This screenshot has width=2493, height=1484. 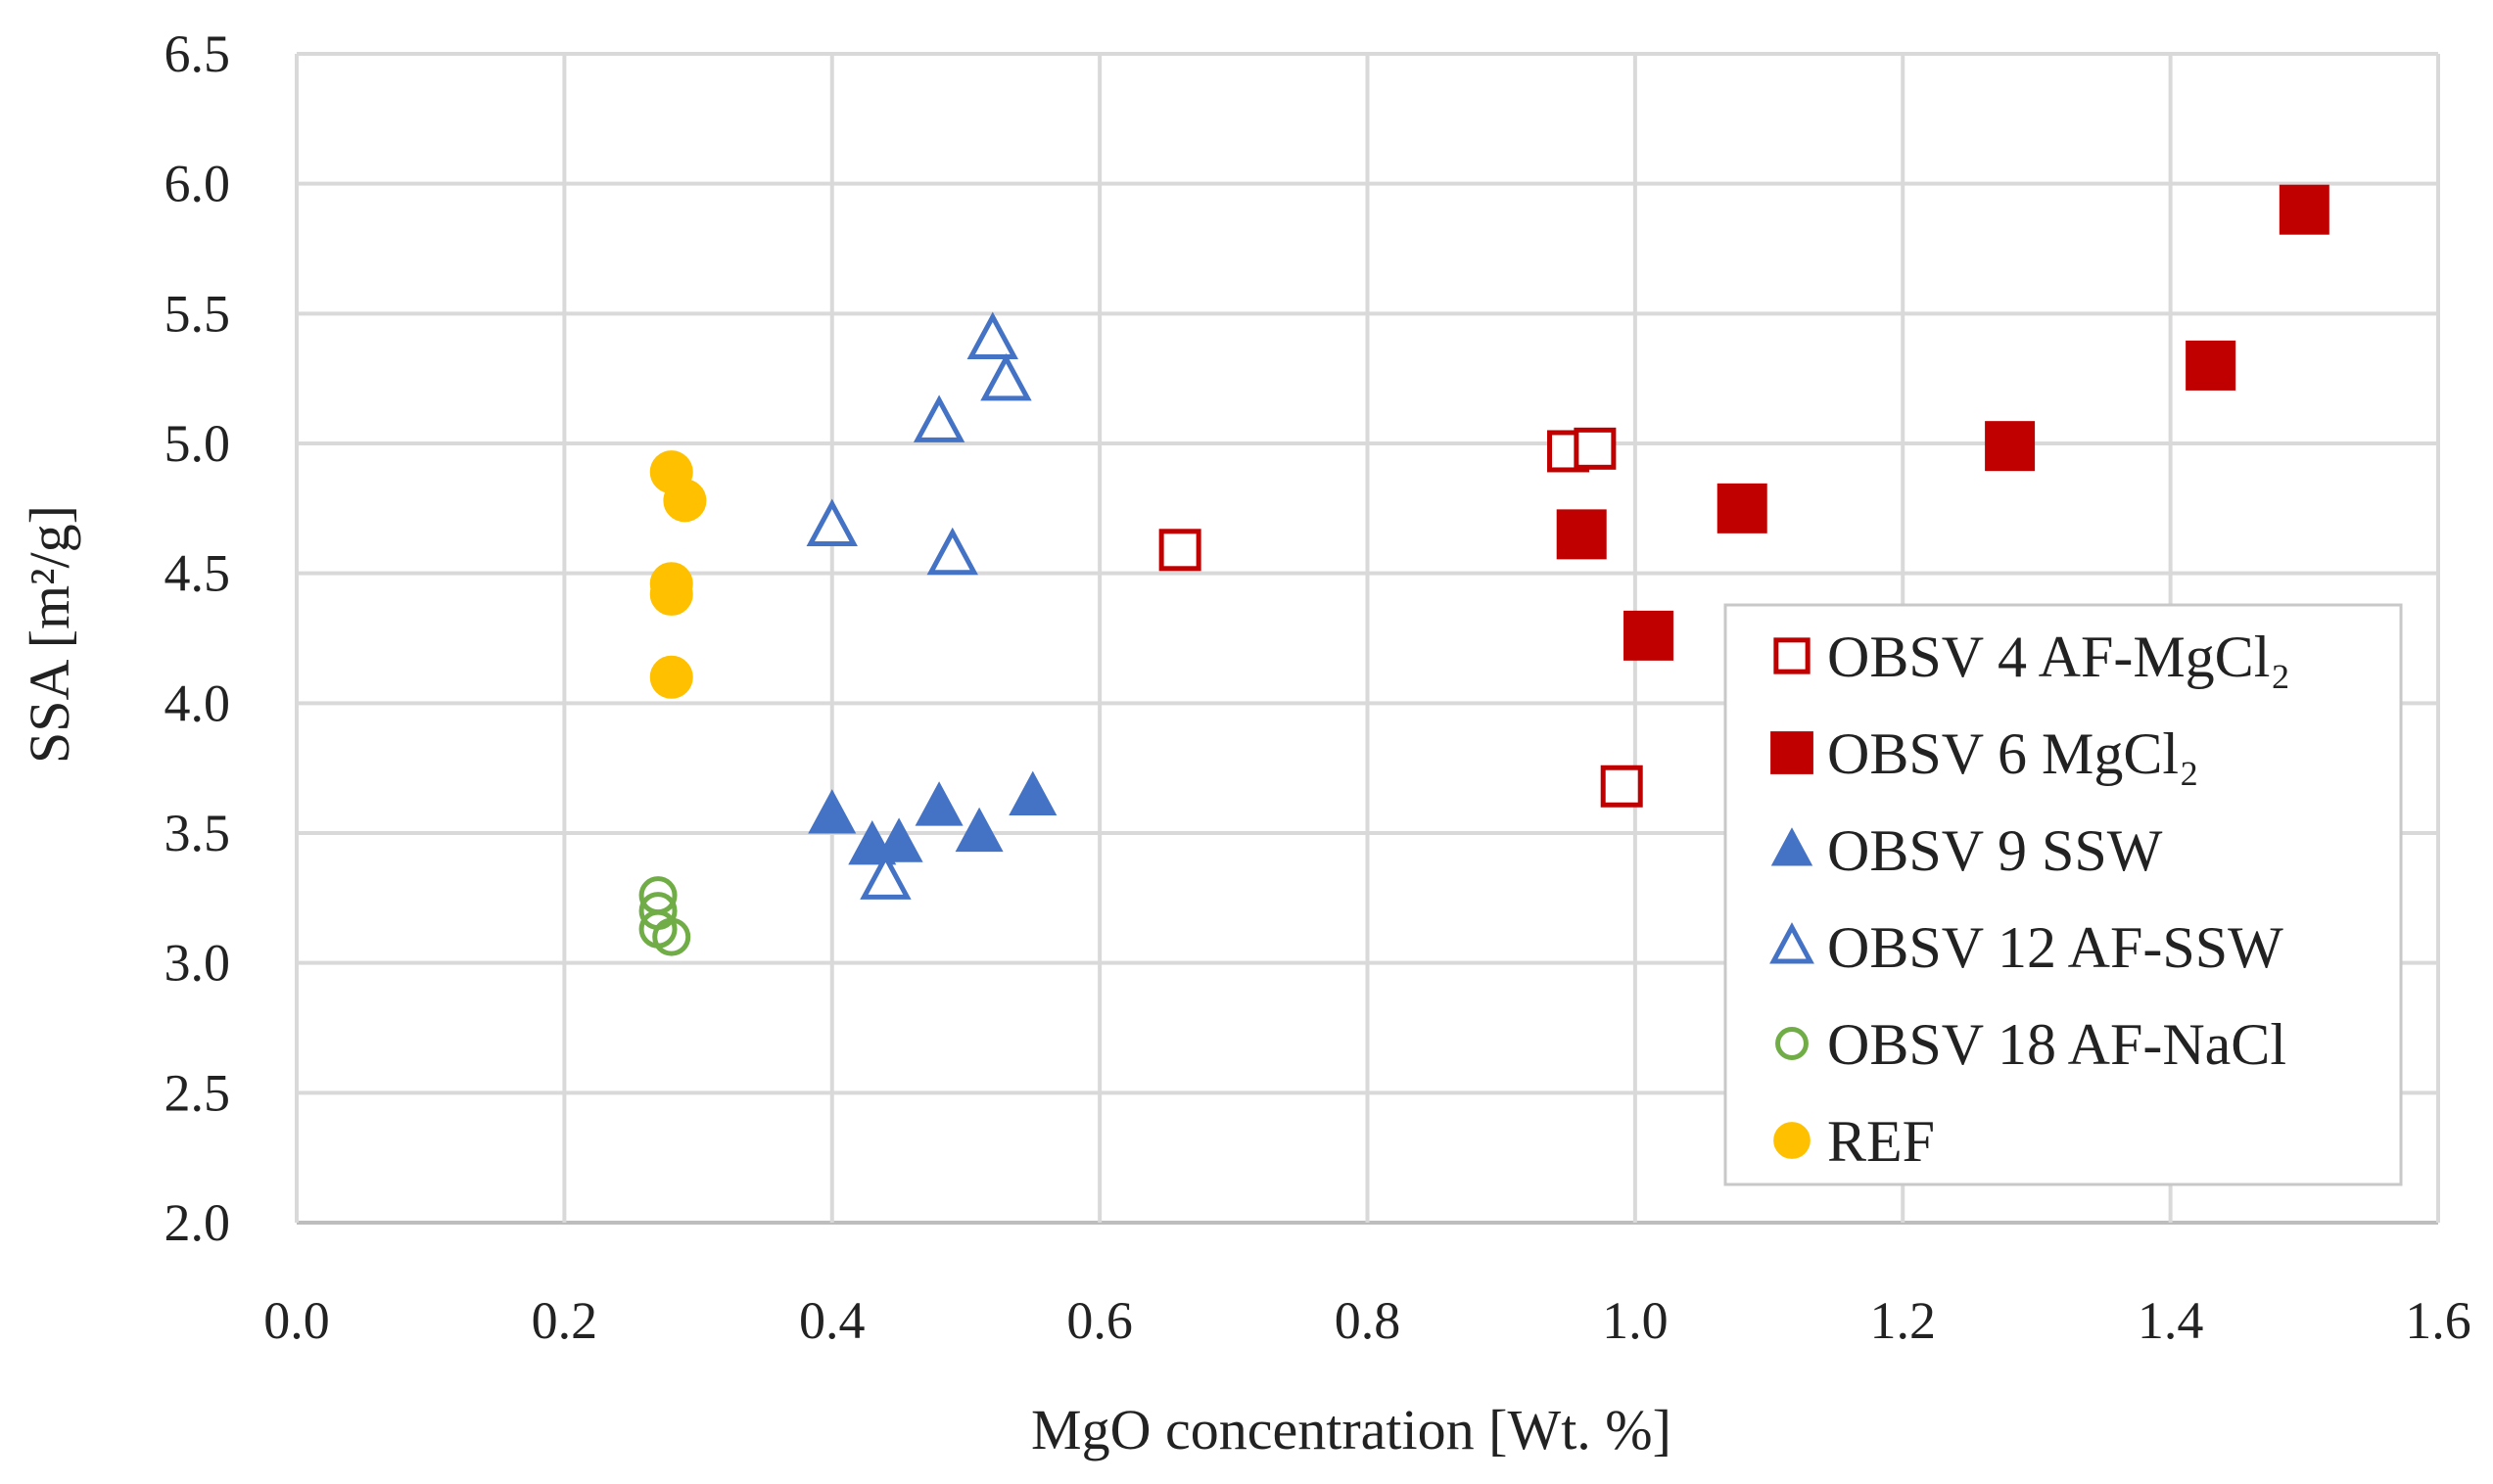 What do you see at coordinates (198, 702) in the screenshot?
I see `y-tick-label: 4.0` at bounding box center [198, 702].